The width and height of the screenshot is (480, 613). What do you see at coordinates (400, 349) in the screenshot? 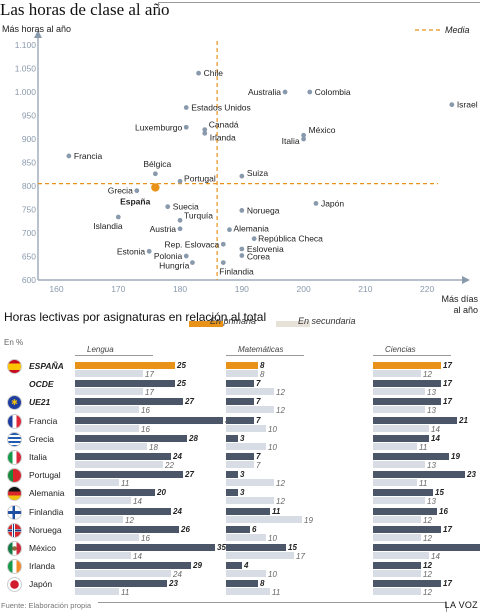
I see `column-header-ciencias: Ciencias` at bounding box center [400, 349].